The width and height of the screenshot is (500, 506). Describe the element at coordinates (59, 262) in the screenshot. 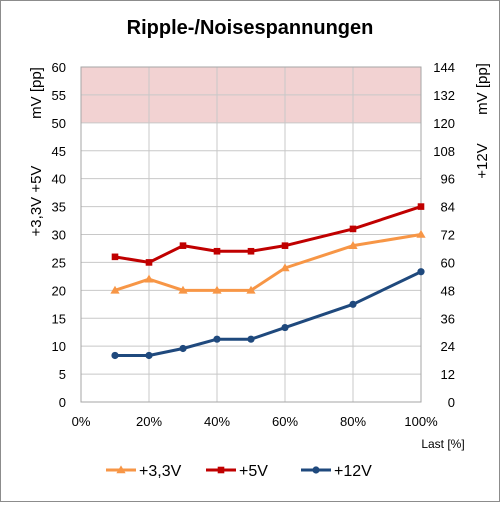

I see `y-tick-left: 25` at that location.